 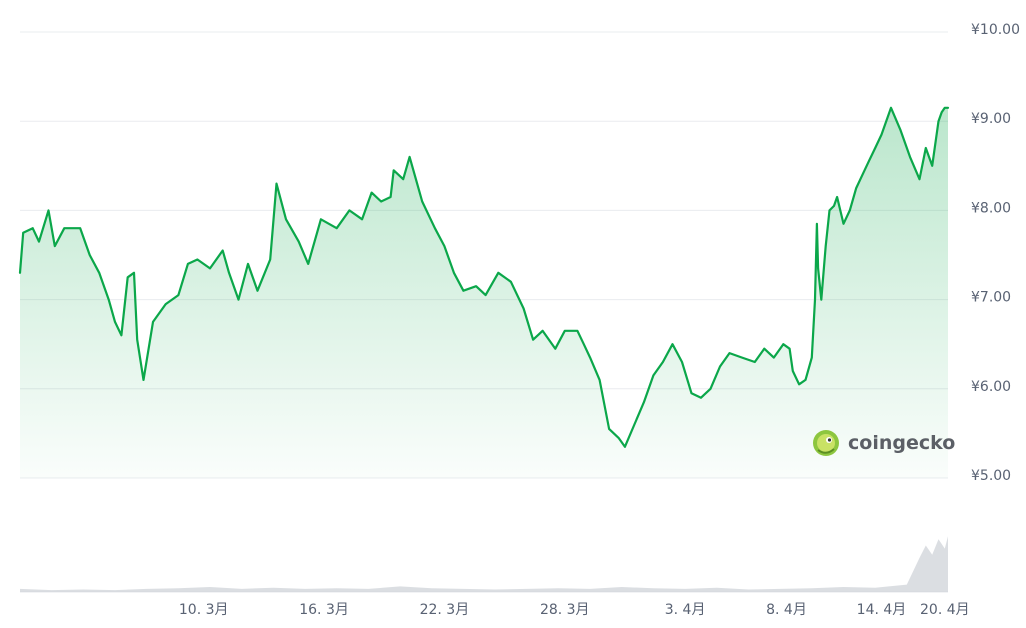 I want to click on gecko-icon, so click(x=826, y=443).